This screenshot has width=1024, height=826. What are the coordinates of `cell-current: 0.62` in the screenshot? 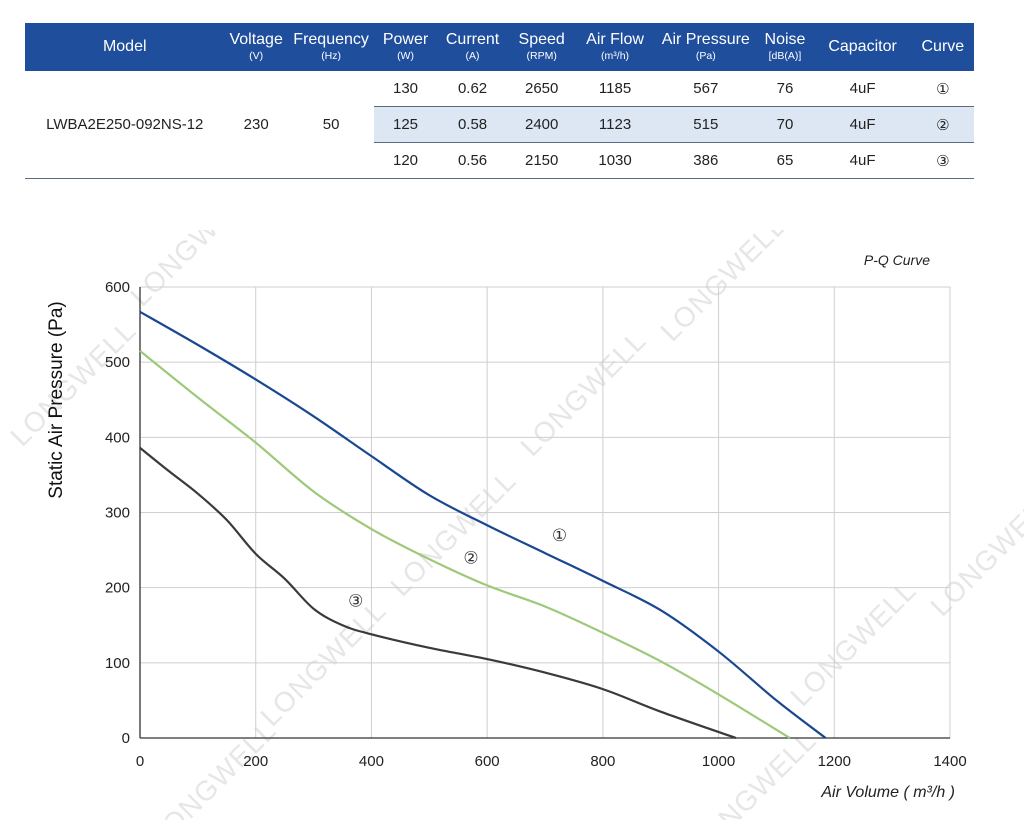 It's located at (472, 89).